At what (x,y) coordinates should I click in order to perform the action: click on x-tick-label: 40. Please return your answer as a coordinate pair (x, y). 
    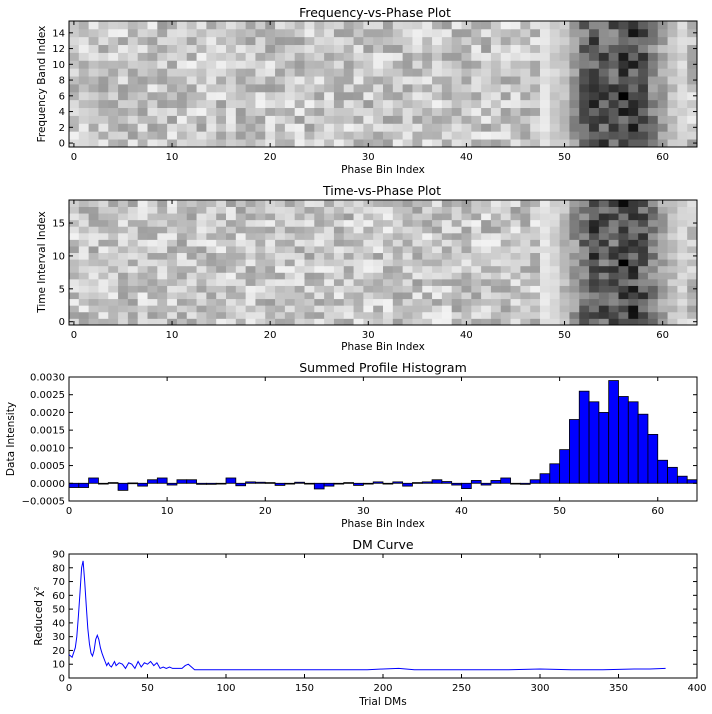
    Looking at the image, I should click on (461, 511).